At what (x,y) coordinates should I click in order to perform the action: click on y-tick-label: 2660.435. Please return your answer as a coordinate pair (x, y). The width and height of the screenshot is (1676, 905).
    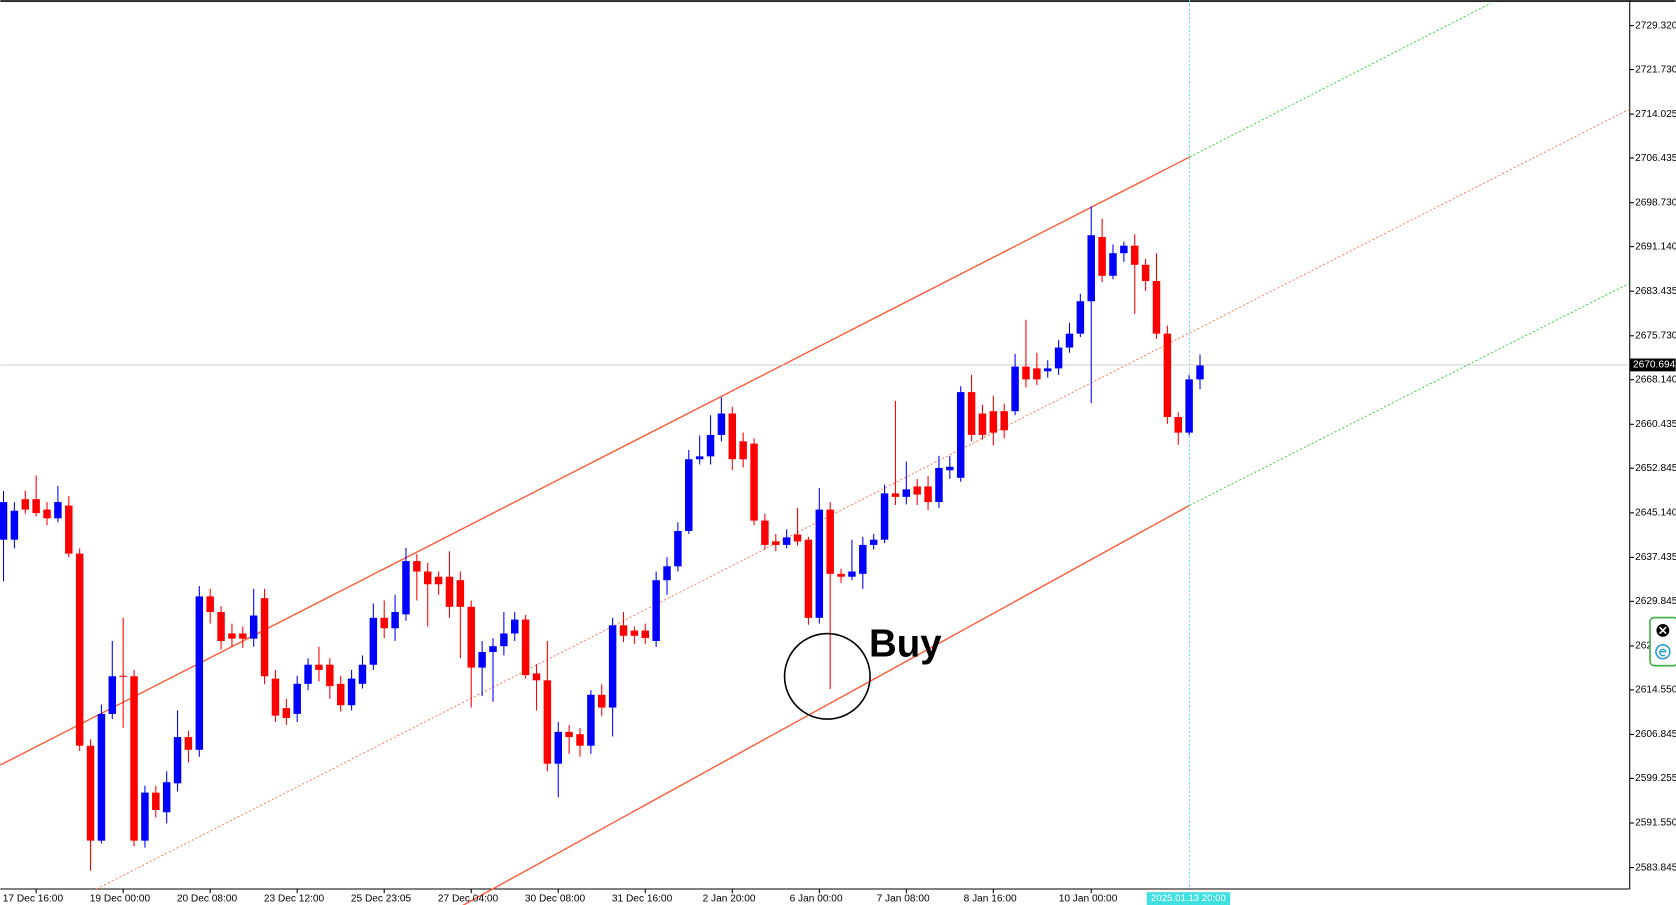
    Looking at the image, I should click on (1655, 424).